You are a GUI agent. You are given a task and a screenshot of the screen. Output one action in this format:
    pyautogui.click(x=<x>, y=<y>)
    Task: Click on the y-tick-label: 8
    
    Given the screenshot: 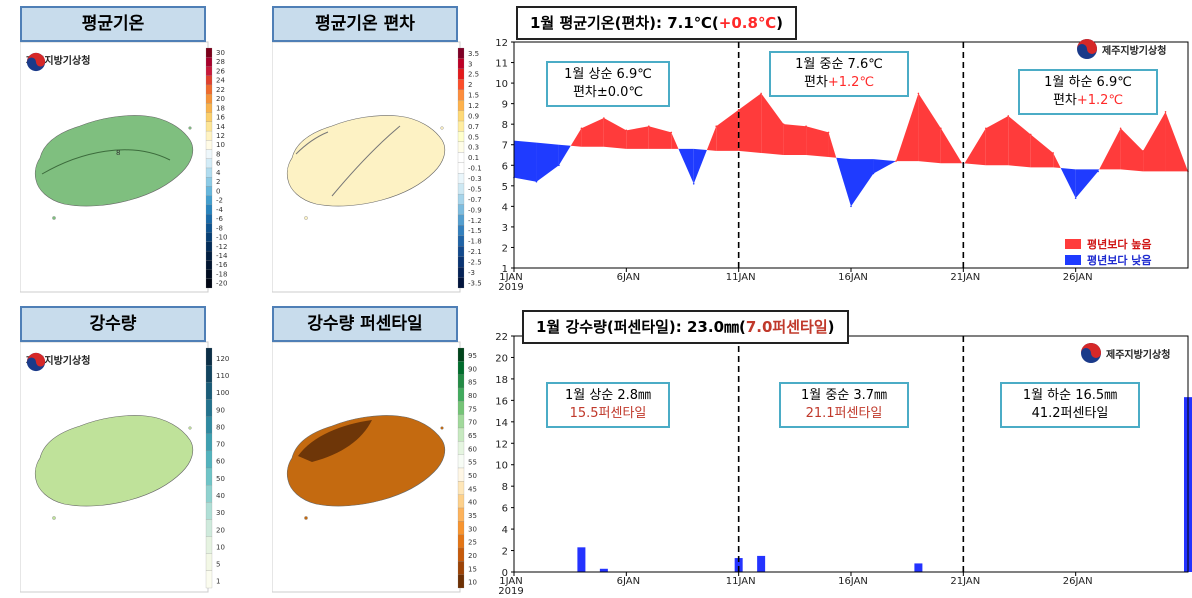 What is the action you would take?
    pyautogui.click(x=505, y=487)
    